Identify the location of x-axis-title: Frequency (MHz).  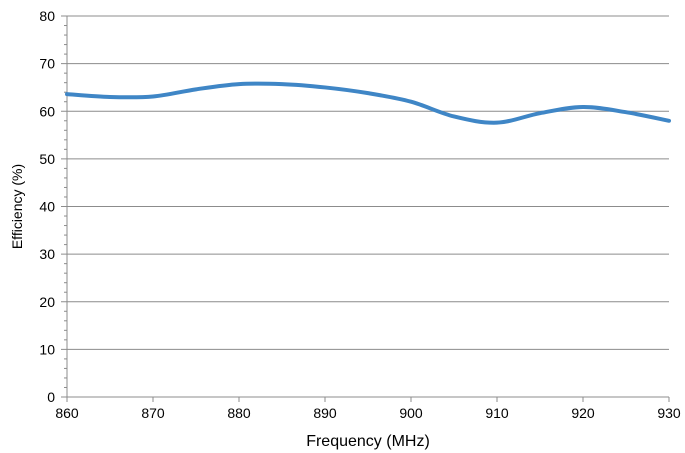
(368, 441).